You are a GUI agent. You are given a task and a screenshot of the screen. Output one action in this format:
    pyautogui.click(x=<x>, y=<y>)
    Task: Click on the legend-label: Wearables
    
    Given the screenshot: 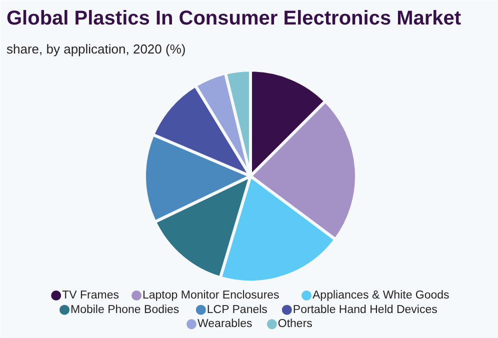 What is the action you would take?
    pyautogui.click(x=225, y=324)
    